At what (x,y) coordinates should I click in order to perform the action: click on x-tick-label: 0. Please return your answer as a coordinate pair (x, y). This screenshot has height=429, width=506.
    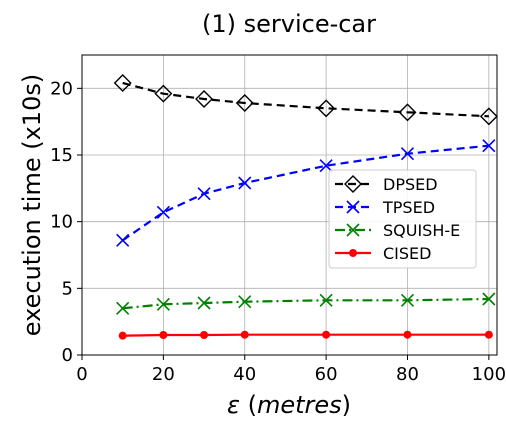
    Looking at the image, I should click on (81, 374).